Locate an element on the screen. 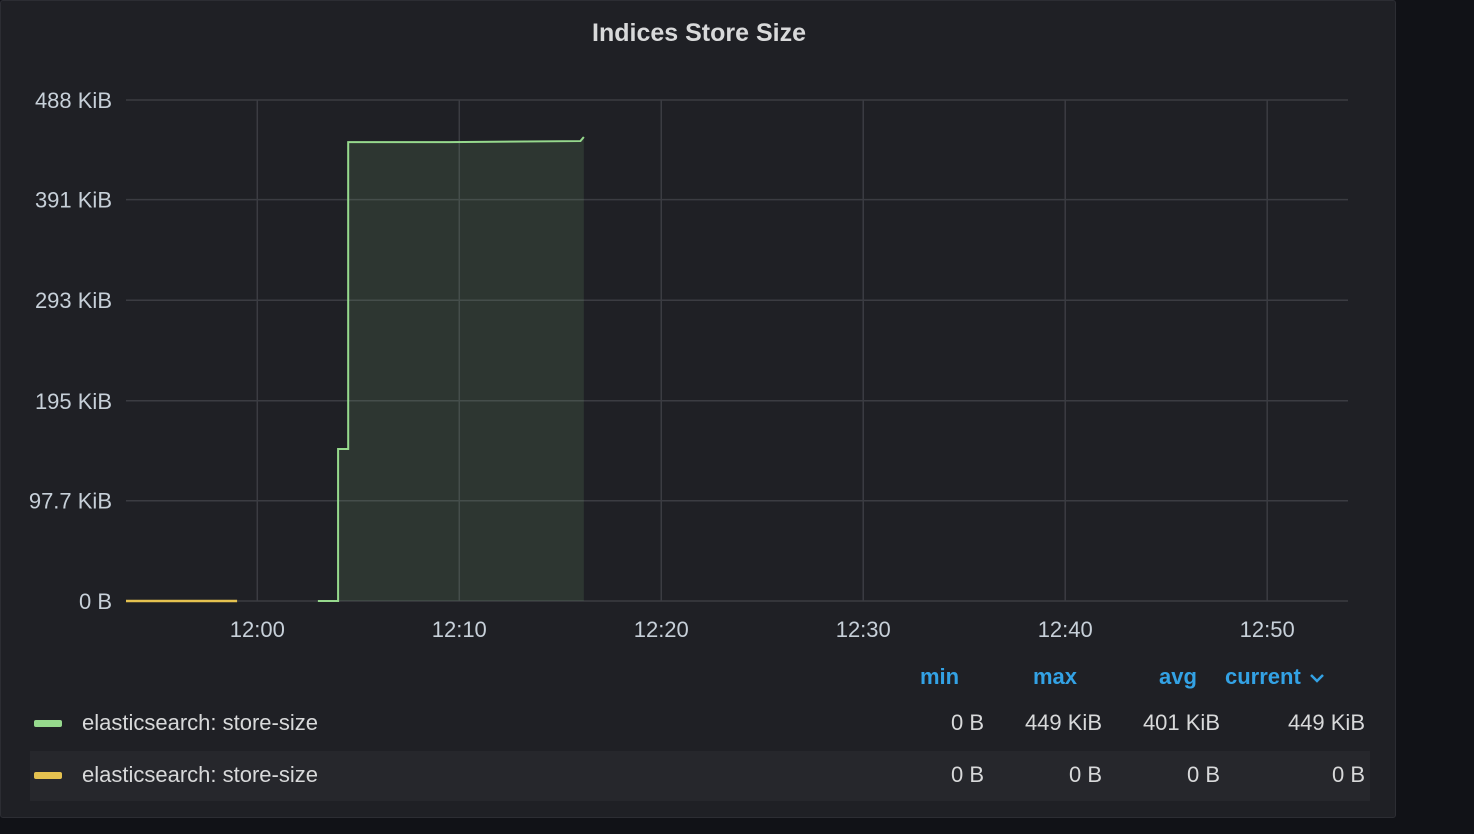 The height and width of the screenshot is (834, 1474). legend-value-max: 449 KiB is located at coordinates (1063, 722).